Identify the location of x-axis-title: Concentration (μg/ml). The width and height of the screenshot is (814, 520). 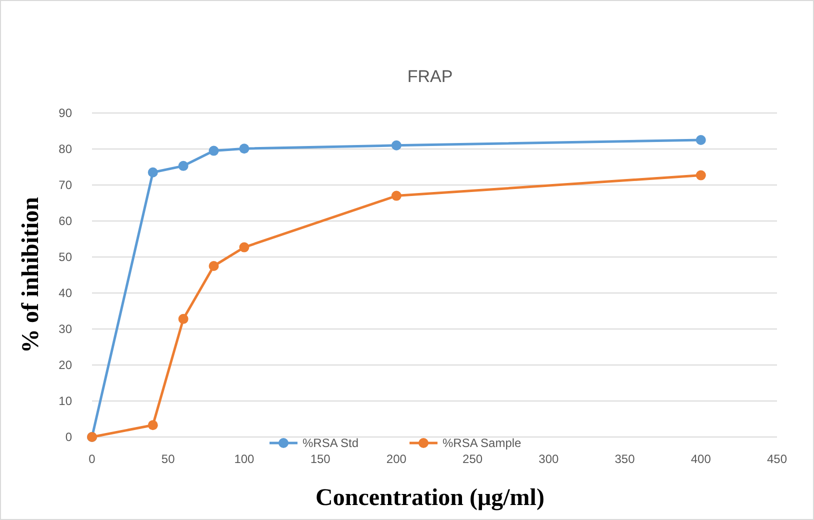
(430, 498).